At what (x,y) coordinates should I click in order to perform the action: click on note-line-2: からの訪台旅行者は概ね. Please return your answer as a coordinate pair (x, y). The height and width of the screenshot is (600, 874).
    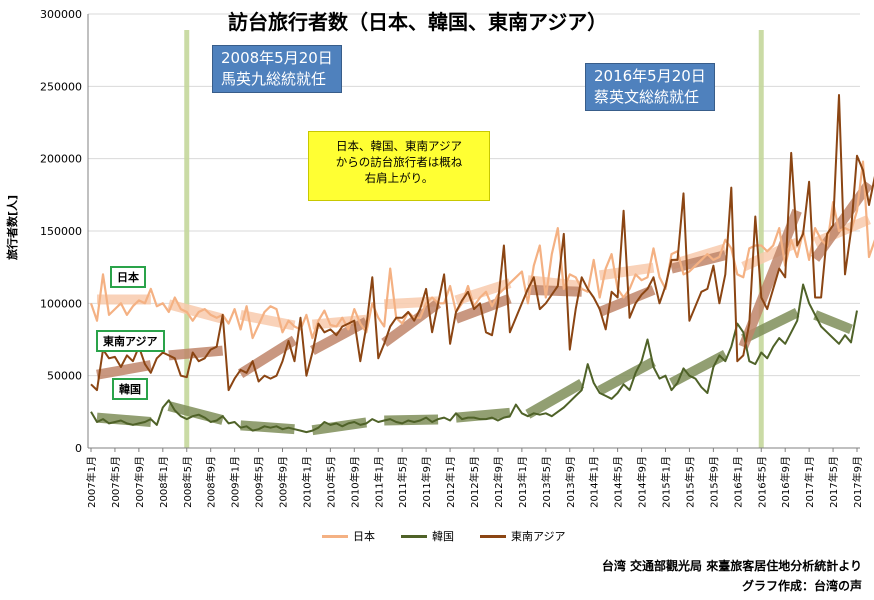
    Looking at the image, I should click on (399, 162).